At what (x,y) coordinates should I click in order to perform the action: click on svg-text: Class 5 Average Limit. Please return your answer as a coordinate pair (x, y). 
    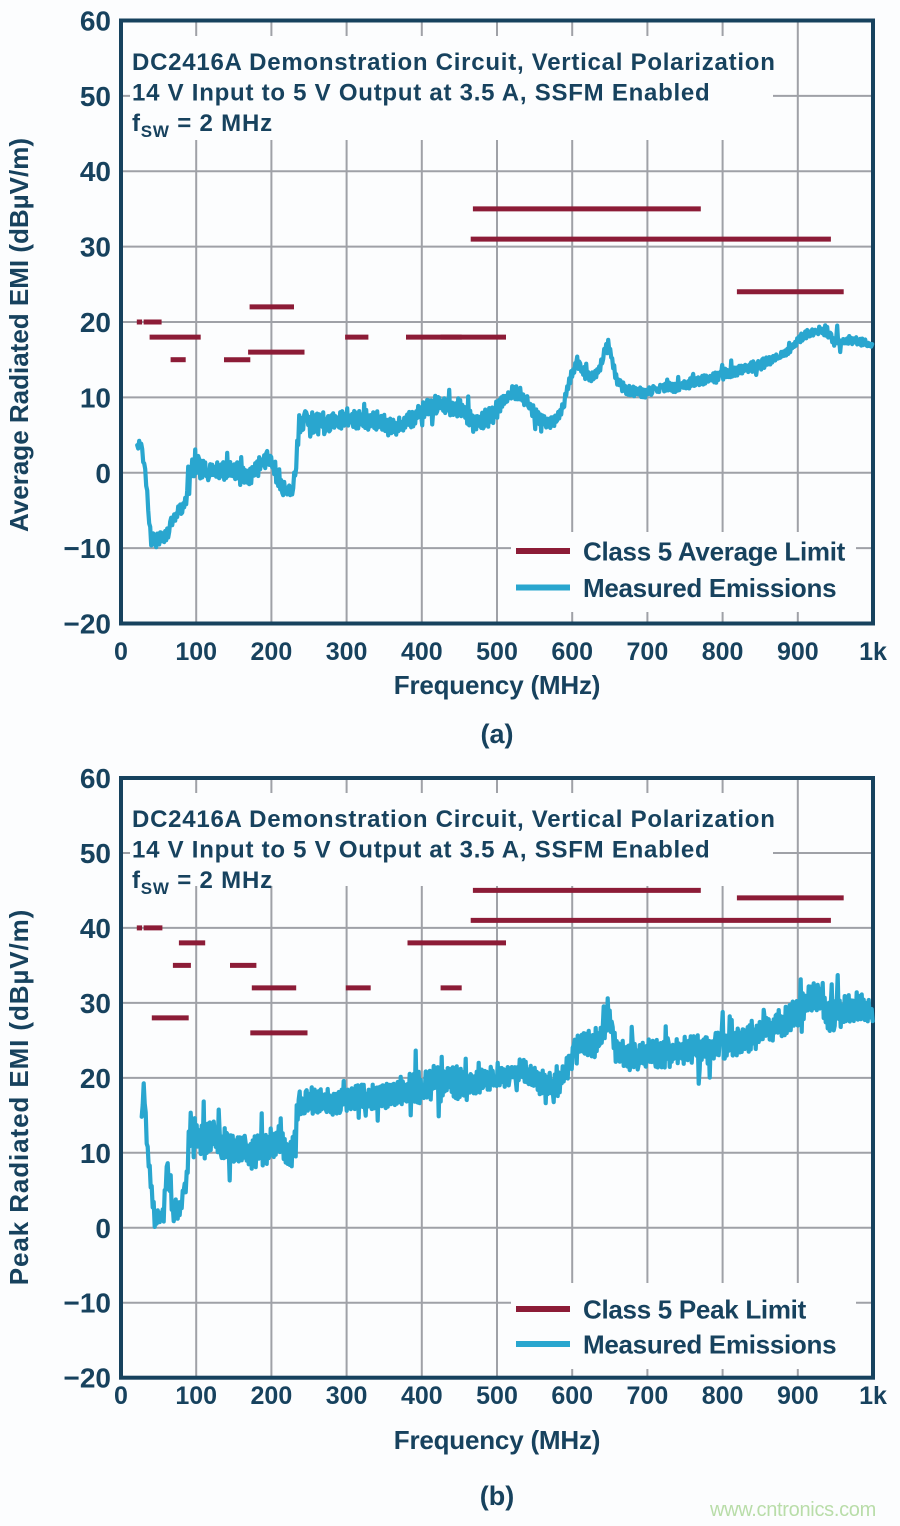
    Looking at the image, I should click on (714, 552).